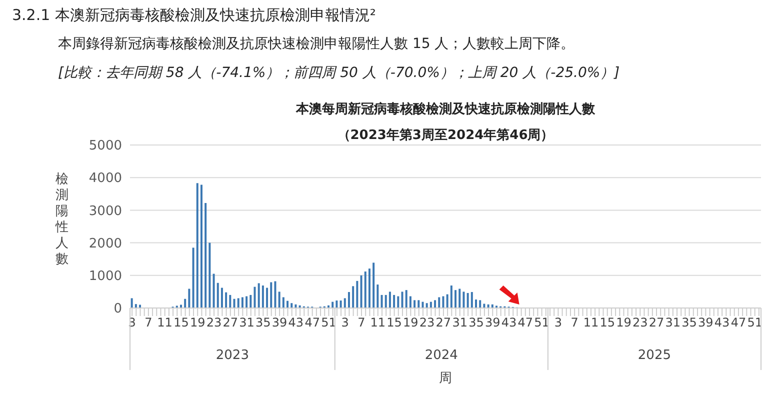  Describe the element at coordinates (105, 244) in the screenshot. I see `y-tick-label: 2000` at that location.